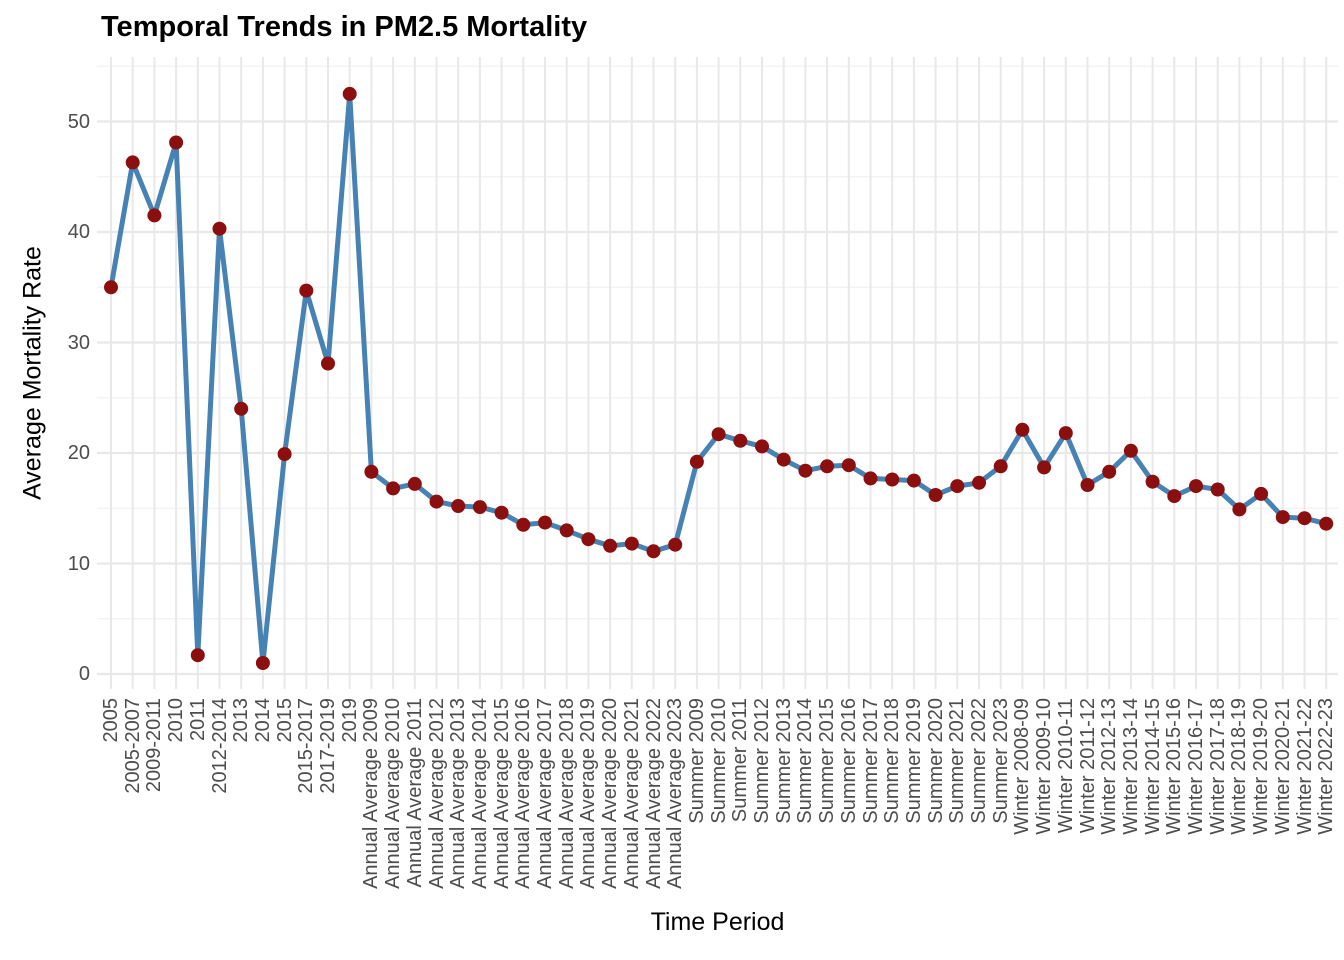 Image resolution: width=1344 pixels, height=960 pixels. What do you see at coordinates (1152, 766) in the screenshot?
I see `x-tick-label: Winter 2014-15` at bounding box center [1152, 766].